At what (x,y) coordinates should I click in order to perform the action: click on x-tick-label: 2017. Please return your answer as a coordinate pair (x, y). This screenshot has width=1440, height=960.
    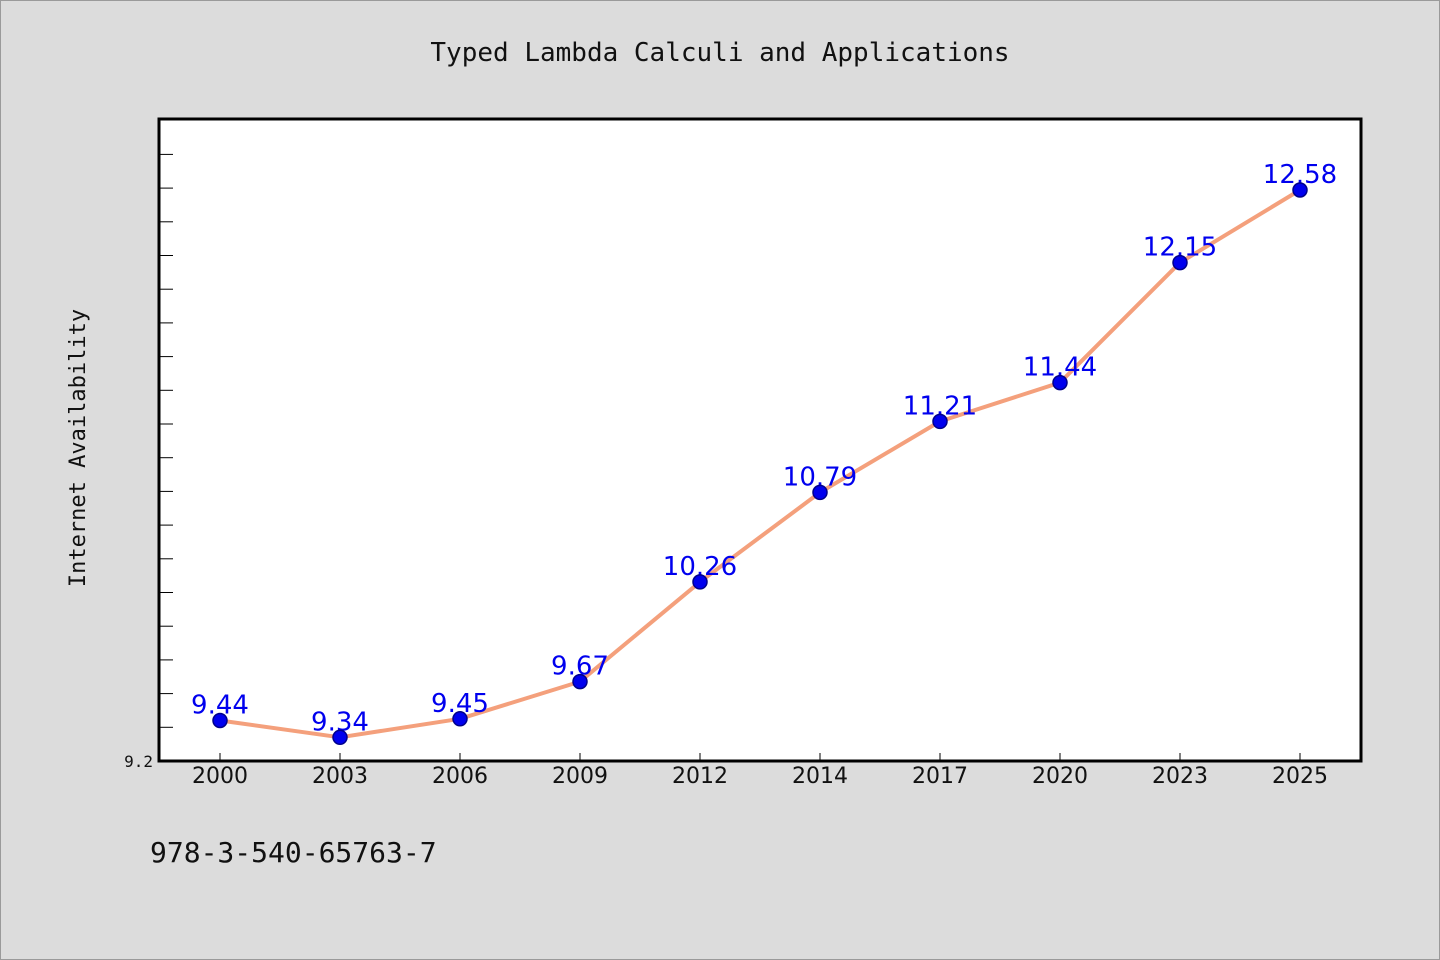
    Looking at the image, I should click on (940, 776).